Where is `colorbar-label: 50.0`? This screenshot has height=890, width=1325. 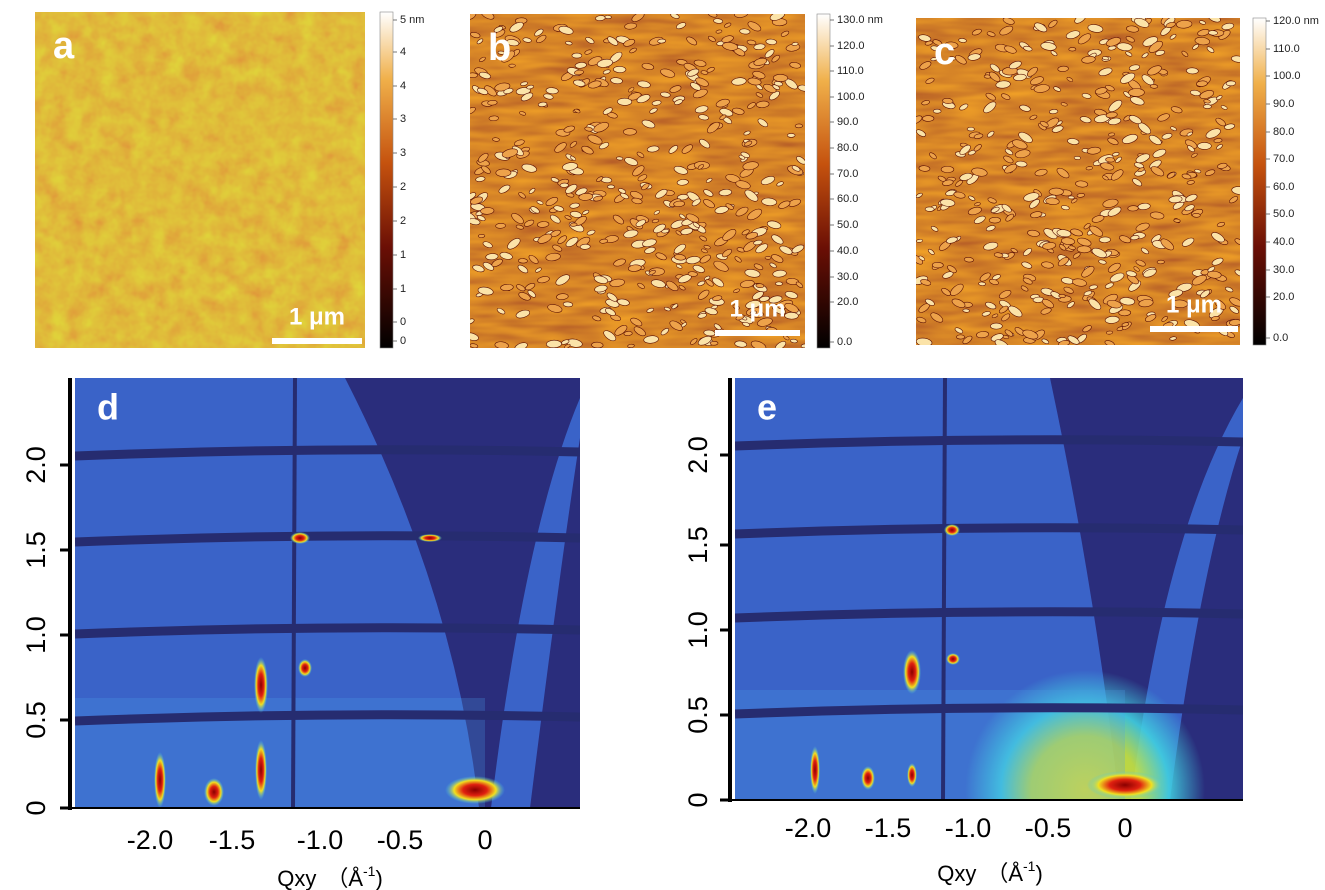
colorbar-label: 50.0 is located at coordinates (847, 225).